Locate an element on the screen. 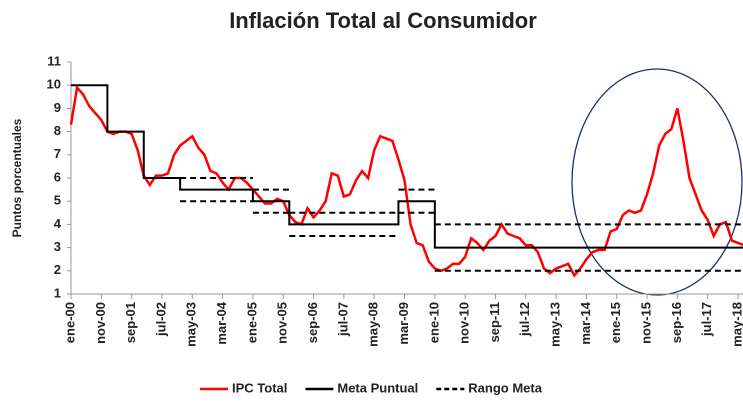 The height and width of the screenshot is (402, 743). y-tick-label: 5 is located at coordinates (57, 200).